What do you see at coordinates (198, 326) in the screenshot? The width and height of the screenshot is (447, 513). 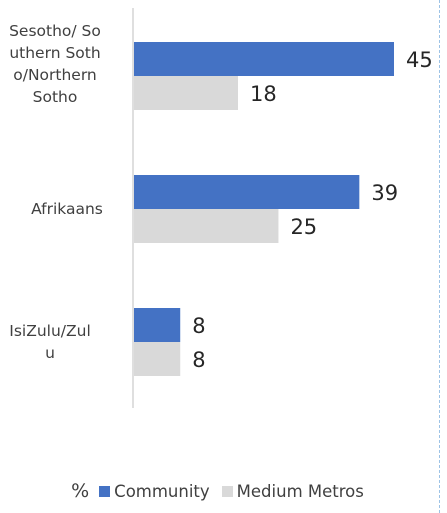 I see `value-label-community-2: 8` at bounding box center [198, 326].